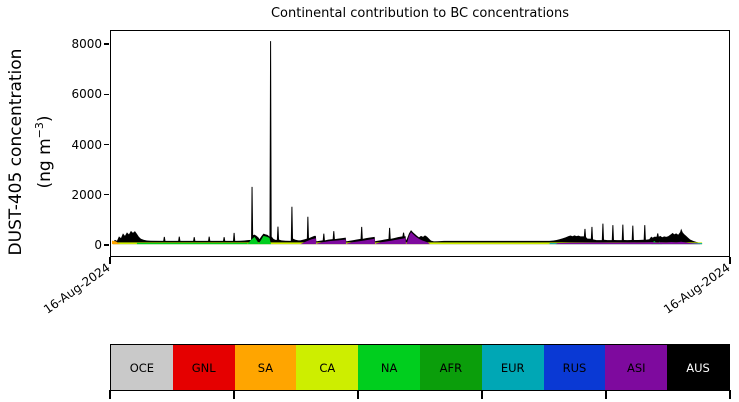  Describe the element at coordinates (110, 260) in the screenshot. I see `x-tick-mark-left` at that location.